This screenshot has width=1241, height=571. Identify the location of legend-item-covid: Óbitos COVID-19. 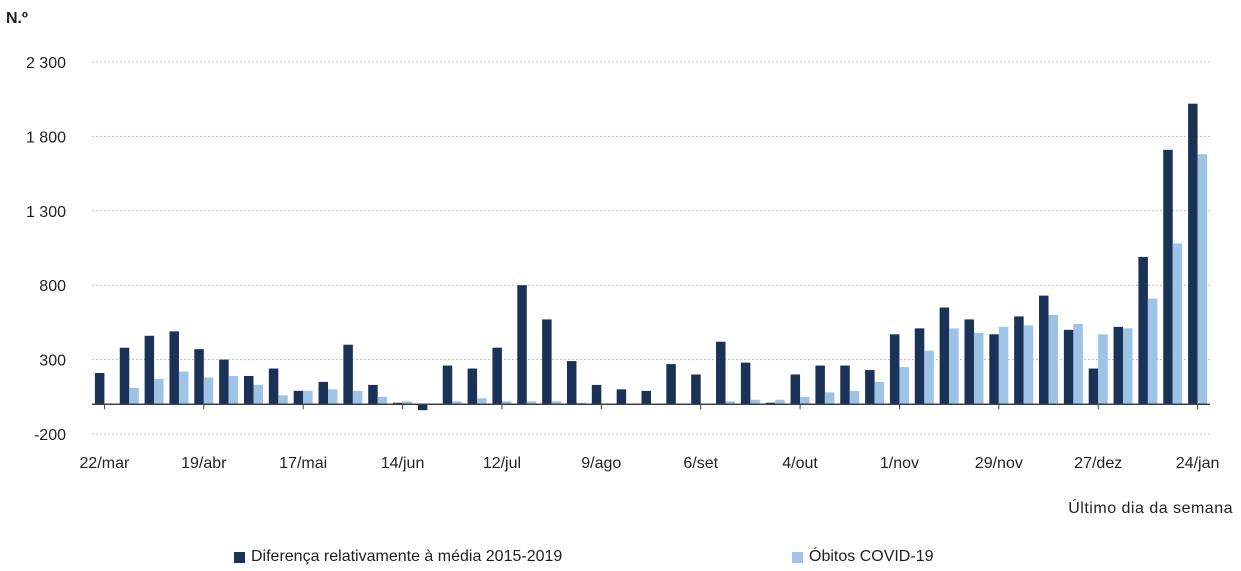
(862, 557).